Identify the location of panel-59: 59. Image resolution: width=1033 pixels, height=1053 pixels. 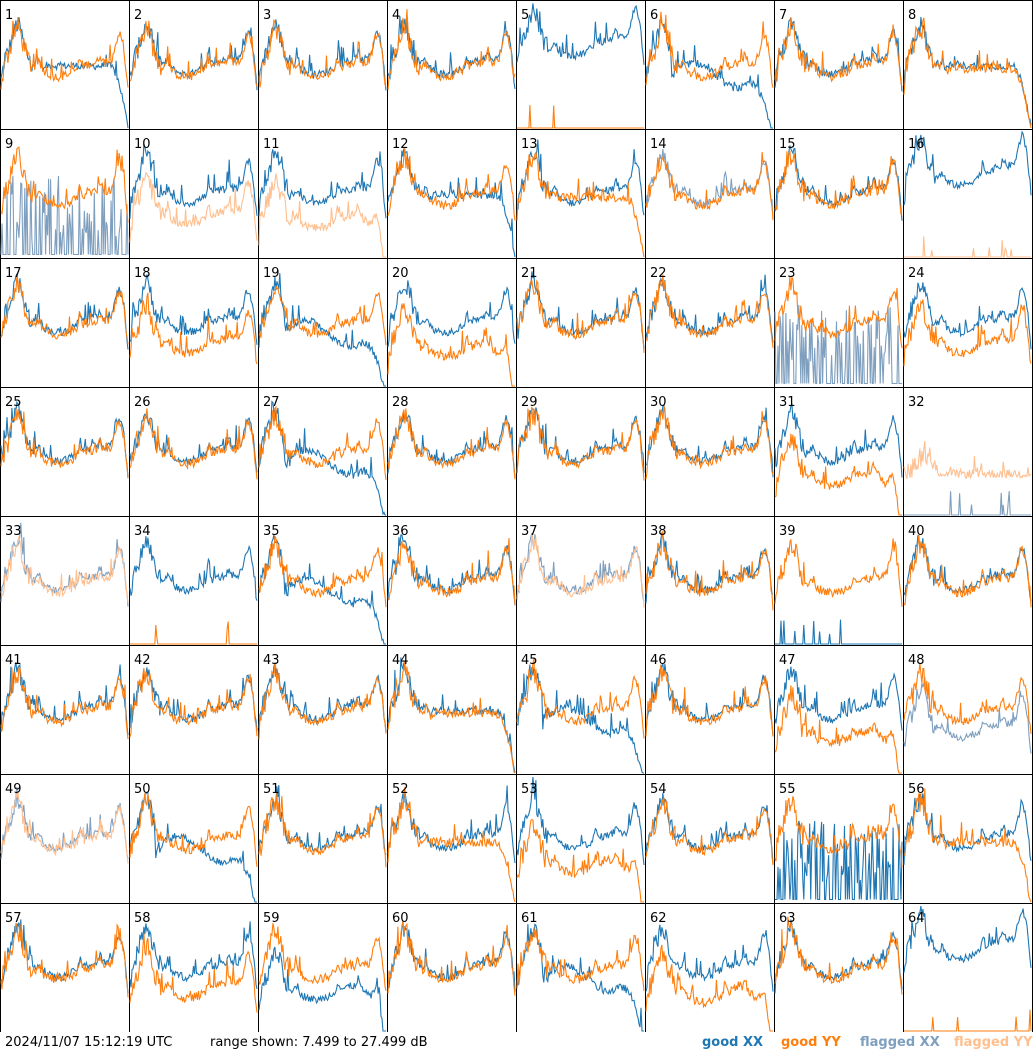
(323, 967).